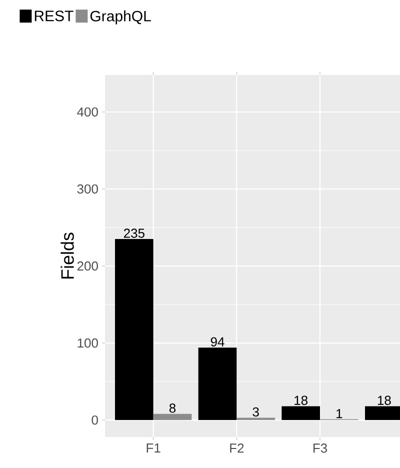  Describe the element at coordinates (255, 412) in the screenshot. I see `data-label: 3` at that location.